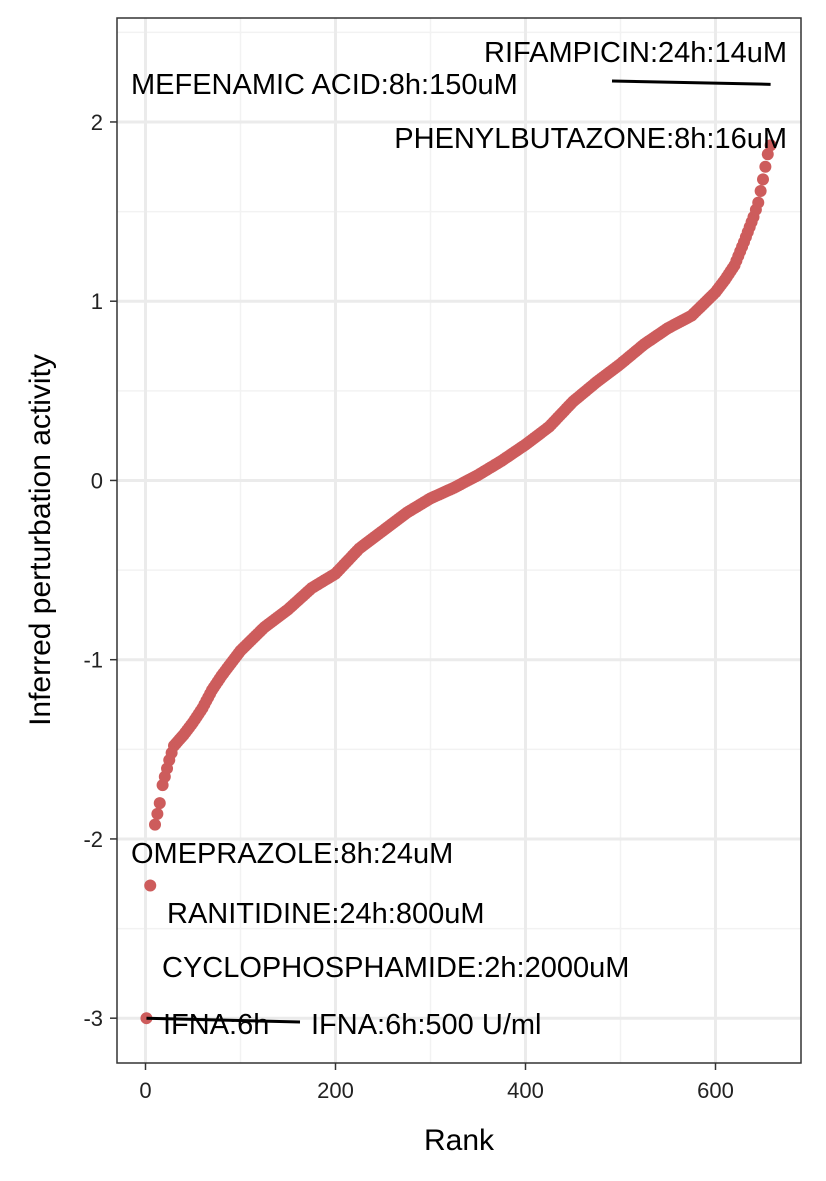 The width and height of the screenshot is (826, 1181). I want to click on y-tick-label: 0, so click(97, 480).